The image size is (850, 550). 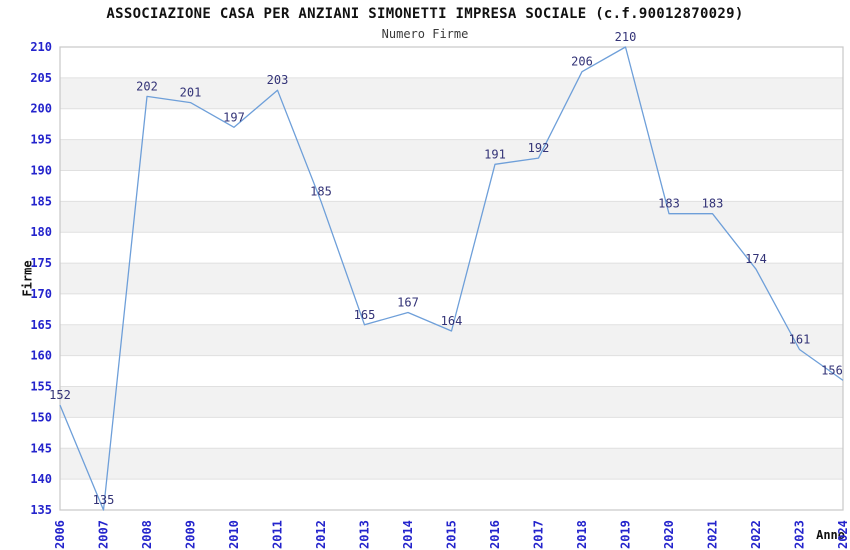 What do you see at coordinates (321, 191) in the screenshot?
I see `point-label: 185` at bounding box center [321, 191].